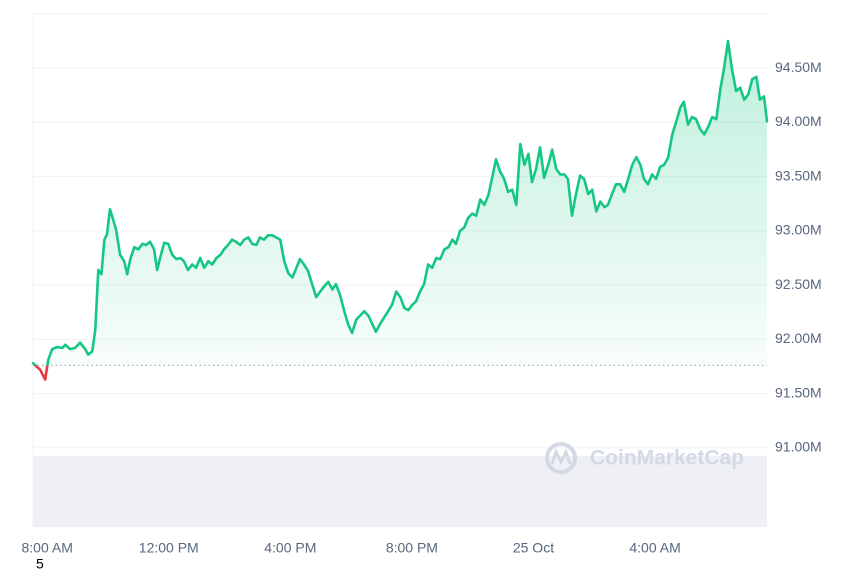 The height and width of the screenshot is (573, 860). What do you see at coordinates (798, 67) in the screenshot?
I see `y-tick-label: 94.50M` at bounding box center [798, 67].